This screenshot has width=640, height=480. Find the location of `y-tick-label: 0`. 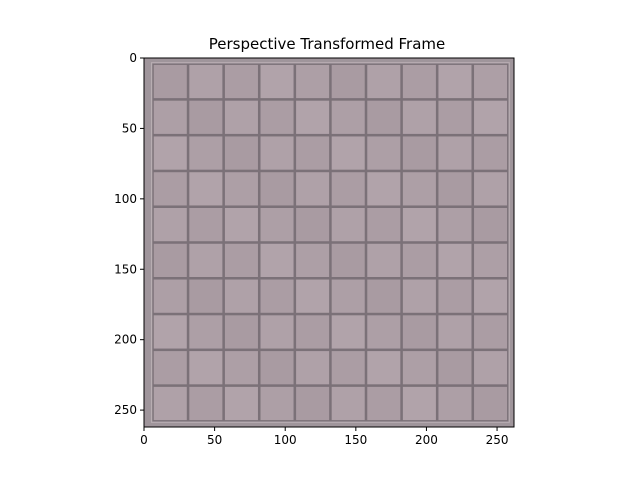

y-tick-label: 0 is located at coordinates (133, 58).